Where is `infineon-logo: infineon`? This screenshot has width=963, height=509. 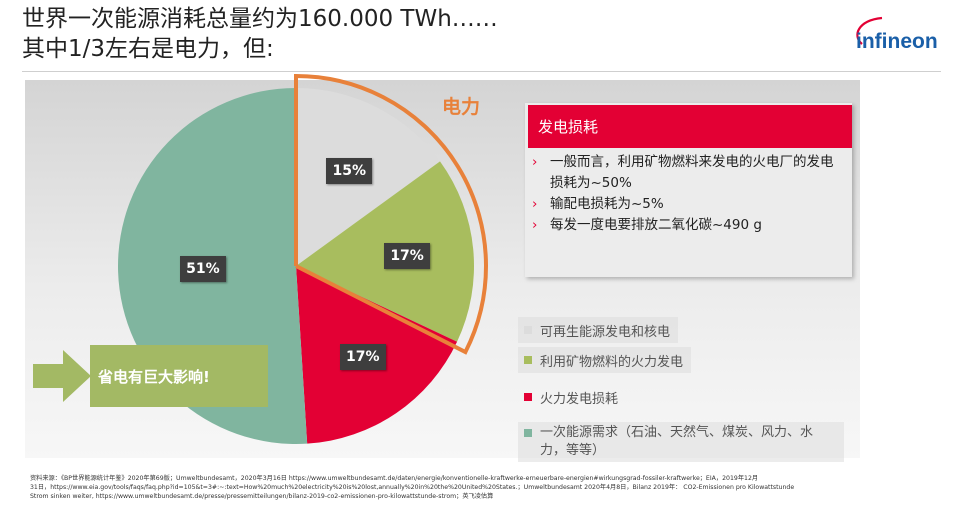 infineon-logo: infineon is located at coordinates (897, 34).